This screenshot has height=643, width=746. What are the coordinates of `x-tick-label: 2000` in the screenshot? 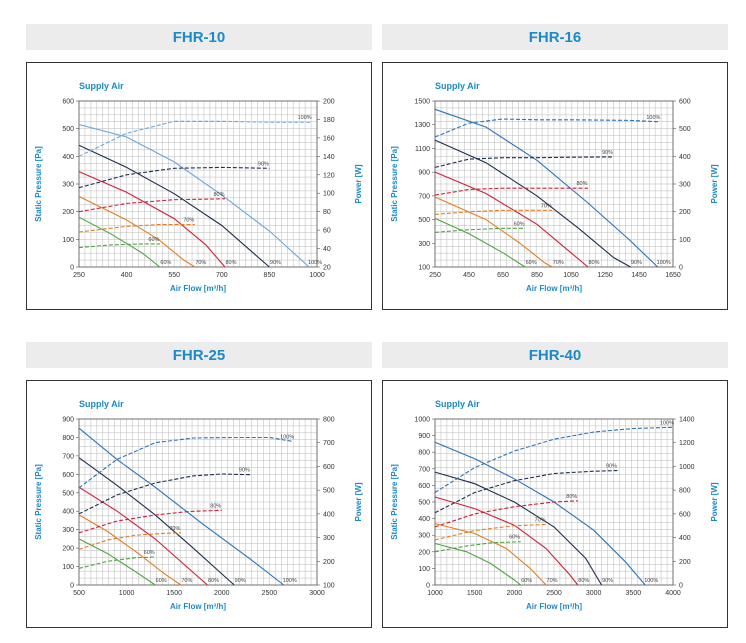 It's located at (515, 593).